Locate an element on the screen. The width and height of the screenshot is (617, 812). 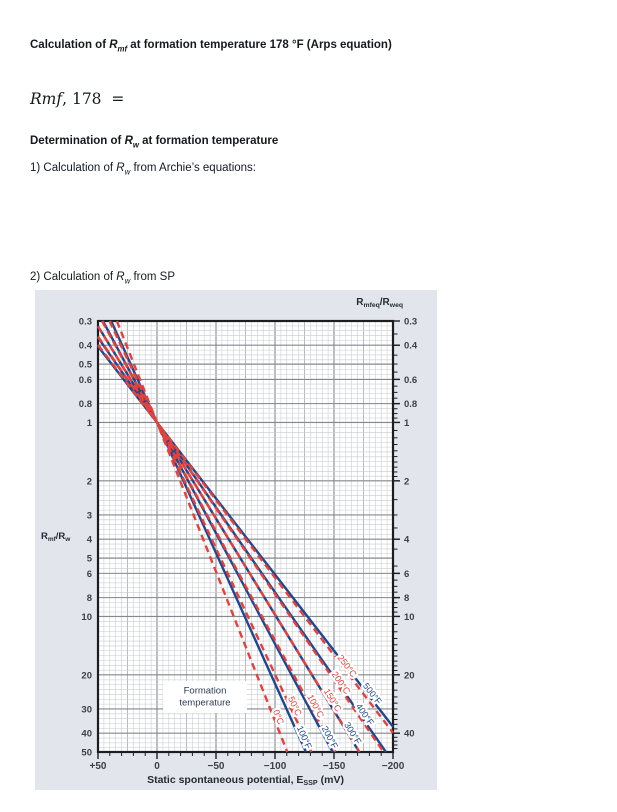
x-tick-label: −150 is located at coordinates (334, 766).